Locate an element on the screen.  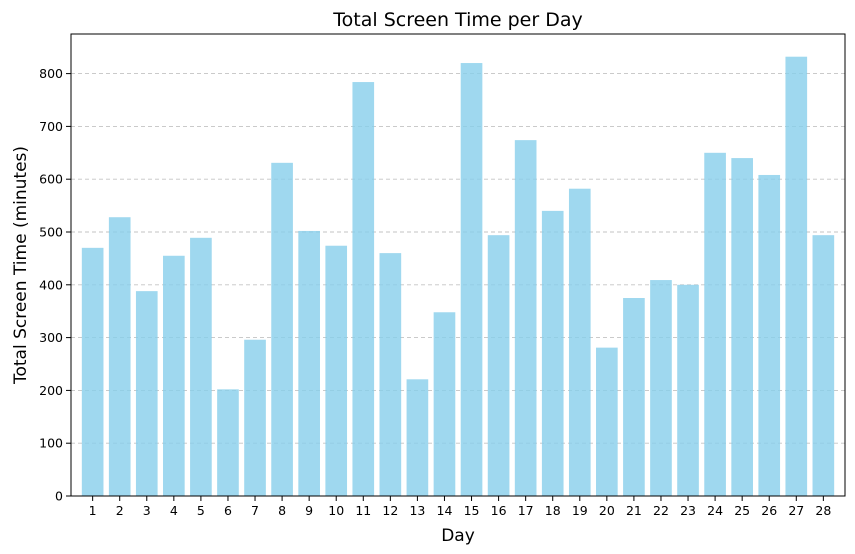
x-tick-label: 14 is located at coordinates (445, 510).